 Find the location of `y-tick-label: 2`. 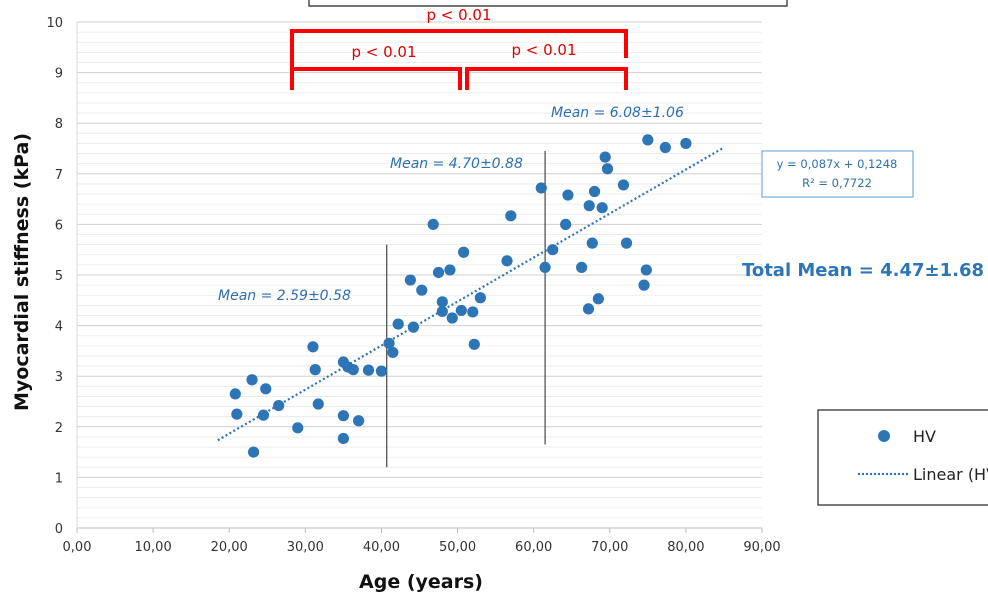

y-tick-label: 2 is located at coordinates (59, 428).